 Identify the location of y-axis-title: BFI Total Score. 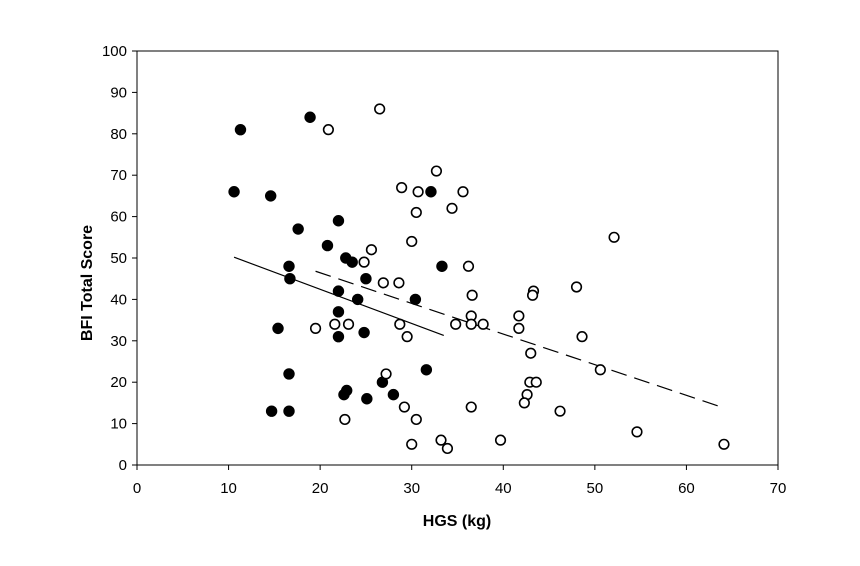
(87, 283).